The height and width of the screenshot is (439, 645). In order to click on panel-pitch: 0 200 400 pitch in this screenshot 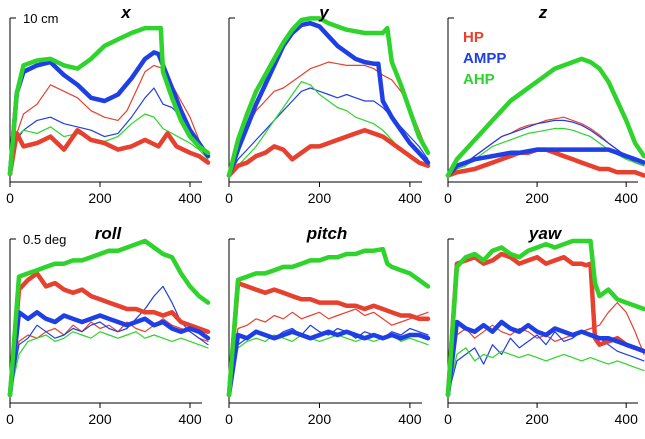, I will do `click(328, 325)`.